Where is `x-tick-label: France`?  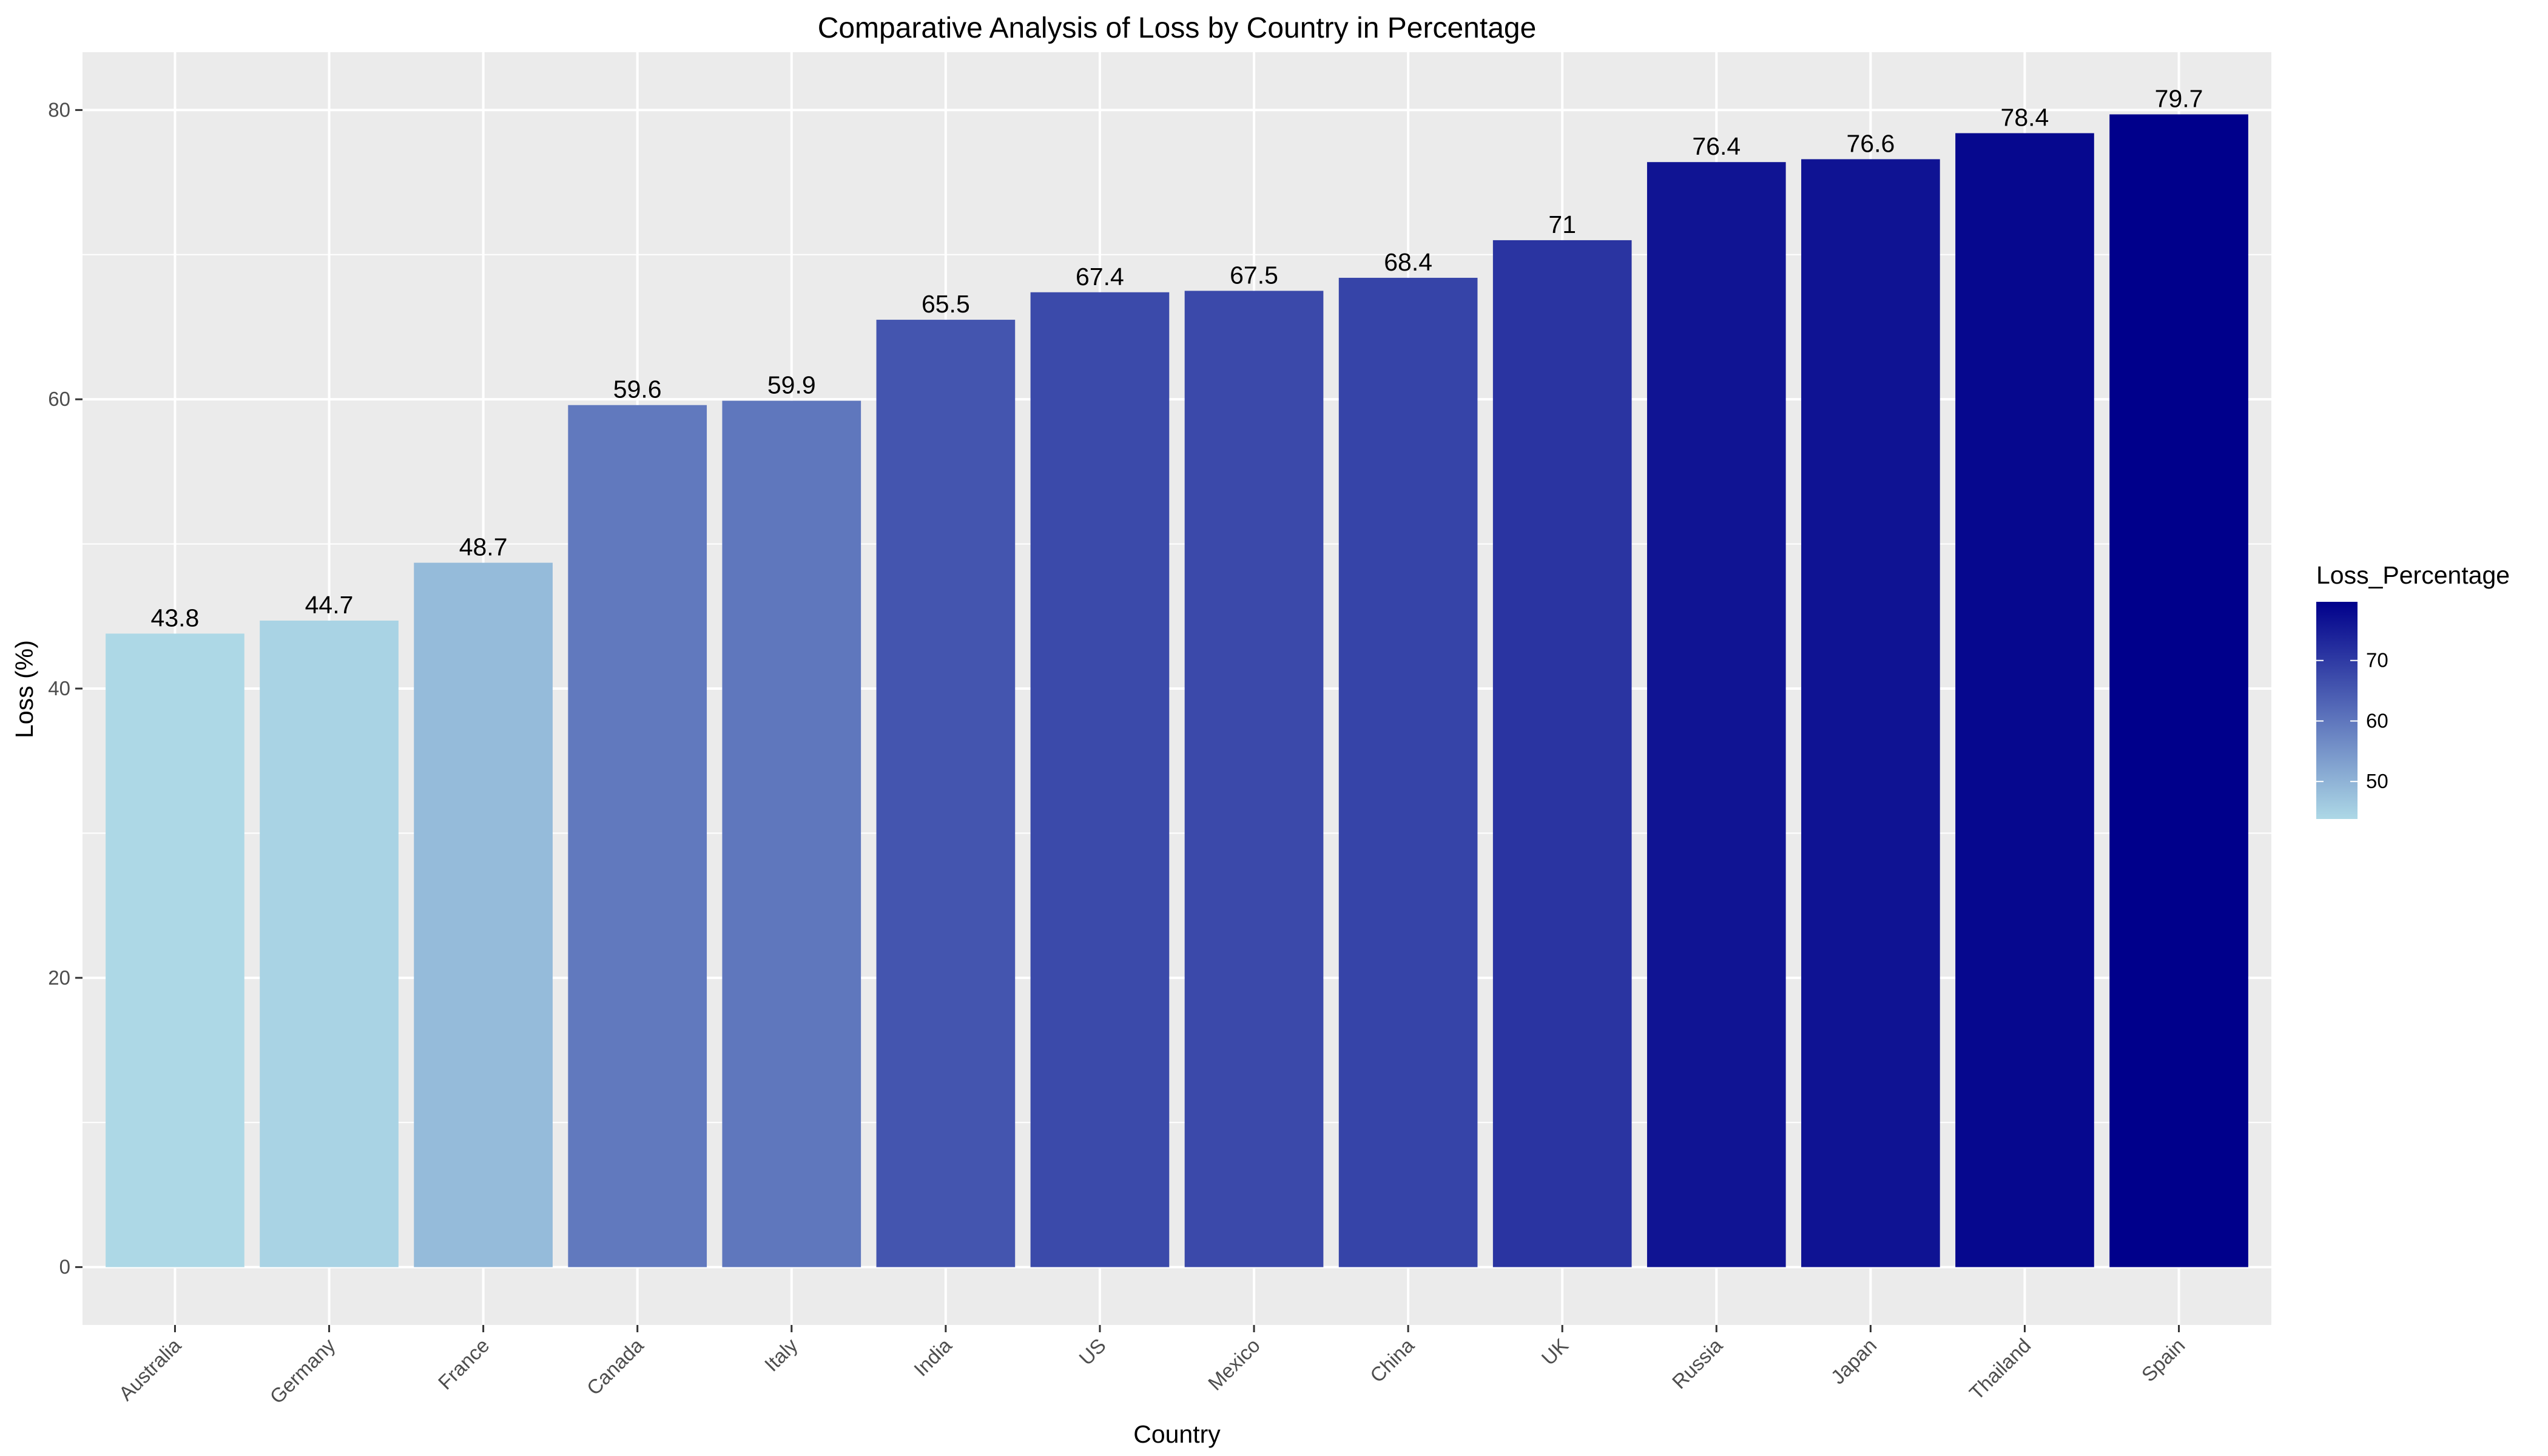 x-tick-label: France is located at coordinates (464, 1364).